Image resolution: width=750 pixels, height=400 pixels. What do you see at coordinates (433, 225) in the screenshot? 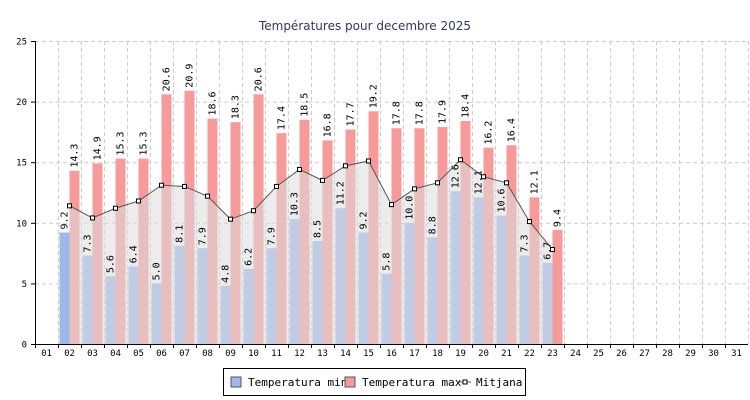
I see `min-value-label: 8.8` at bounding box center [433, 225].